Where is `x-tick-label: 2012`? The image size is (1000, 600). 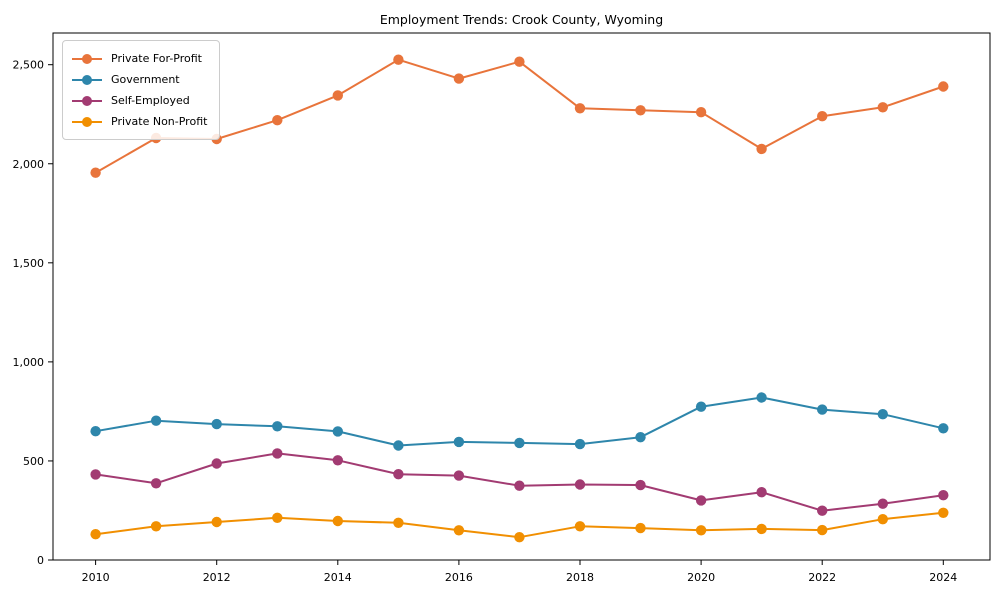 x-tick-label: 2012 is located at coordinates (217, 577).